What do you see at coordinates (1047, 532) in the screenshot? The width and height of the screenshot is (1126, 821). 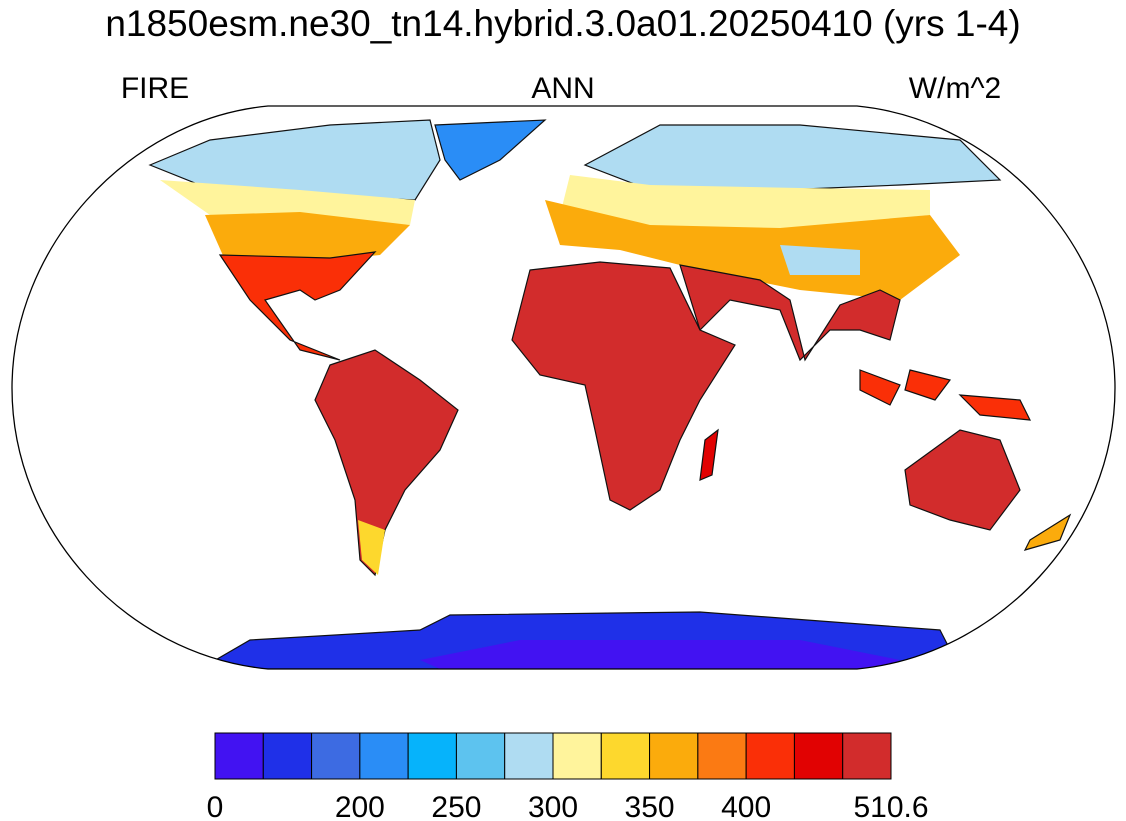 I see `new-zealand` at bounding box center [1047, 532].